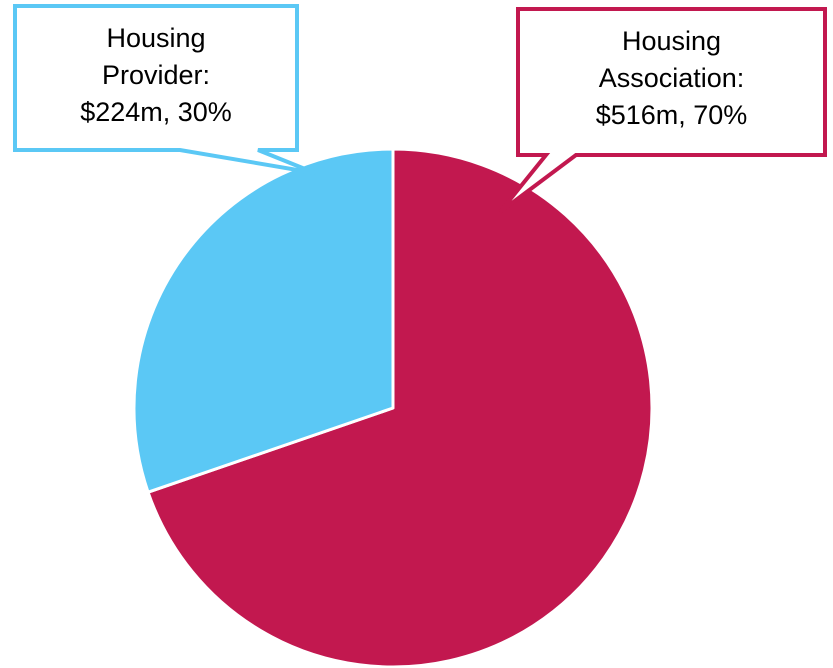  Describe the element at coordinates (156, 56) in the screenshot. I see `category-label: Housing Provider:` at that location.